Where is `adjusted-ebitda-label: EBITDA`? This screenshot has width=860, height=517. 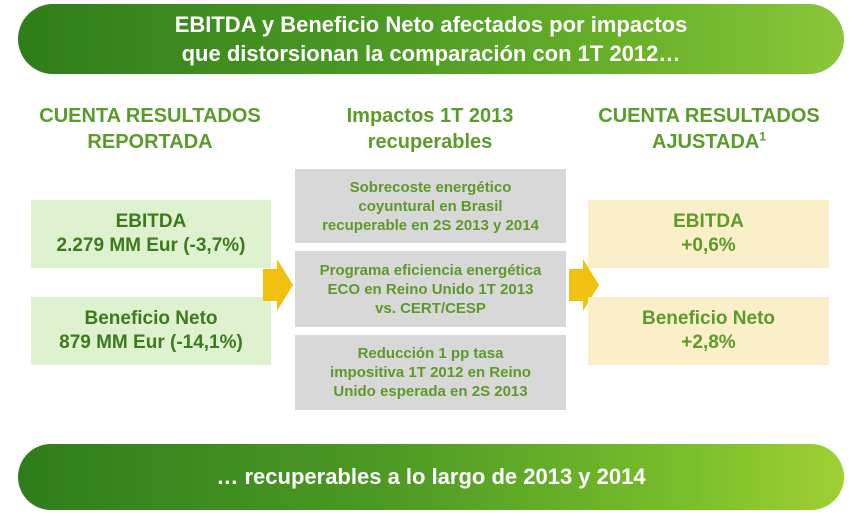 adjusted-ebitda-label: EBITDA is located at coordinates (708, 221).